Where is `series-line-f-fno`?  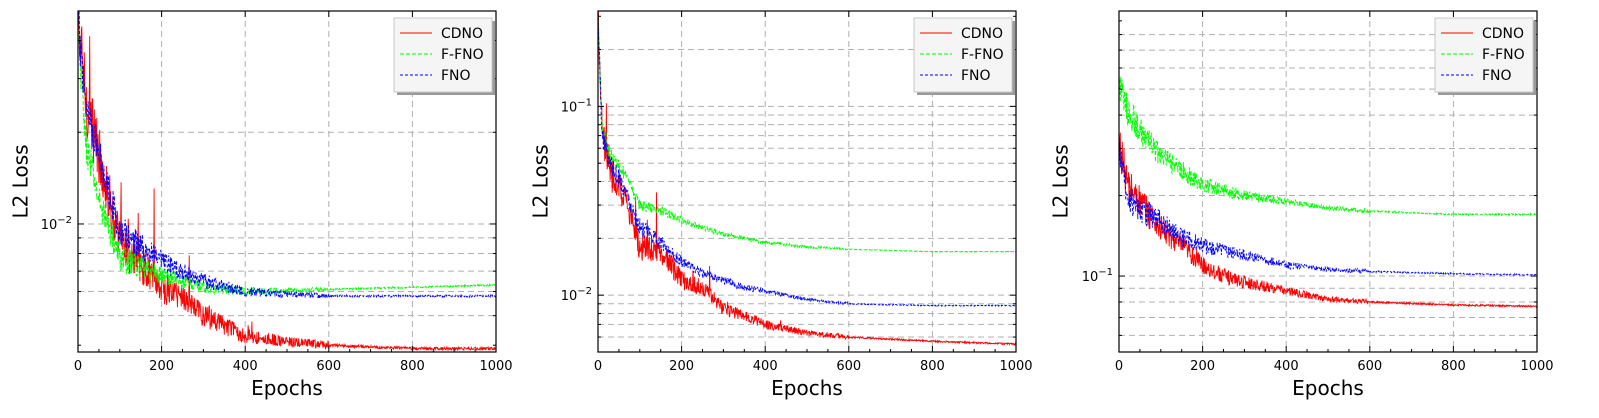 series-line-f-fno is located at coordinates (1328, 143).